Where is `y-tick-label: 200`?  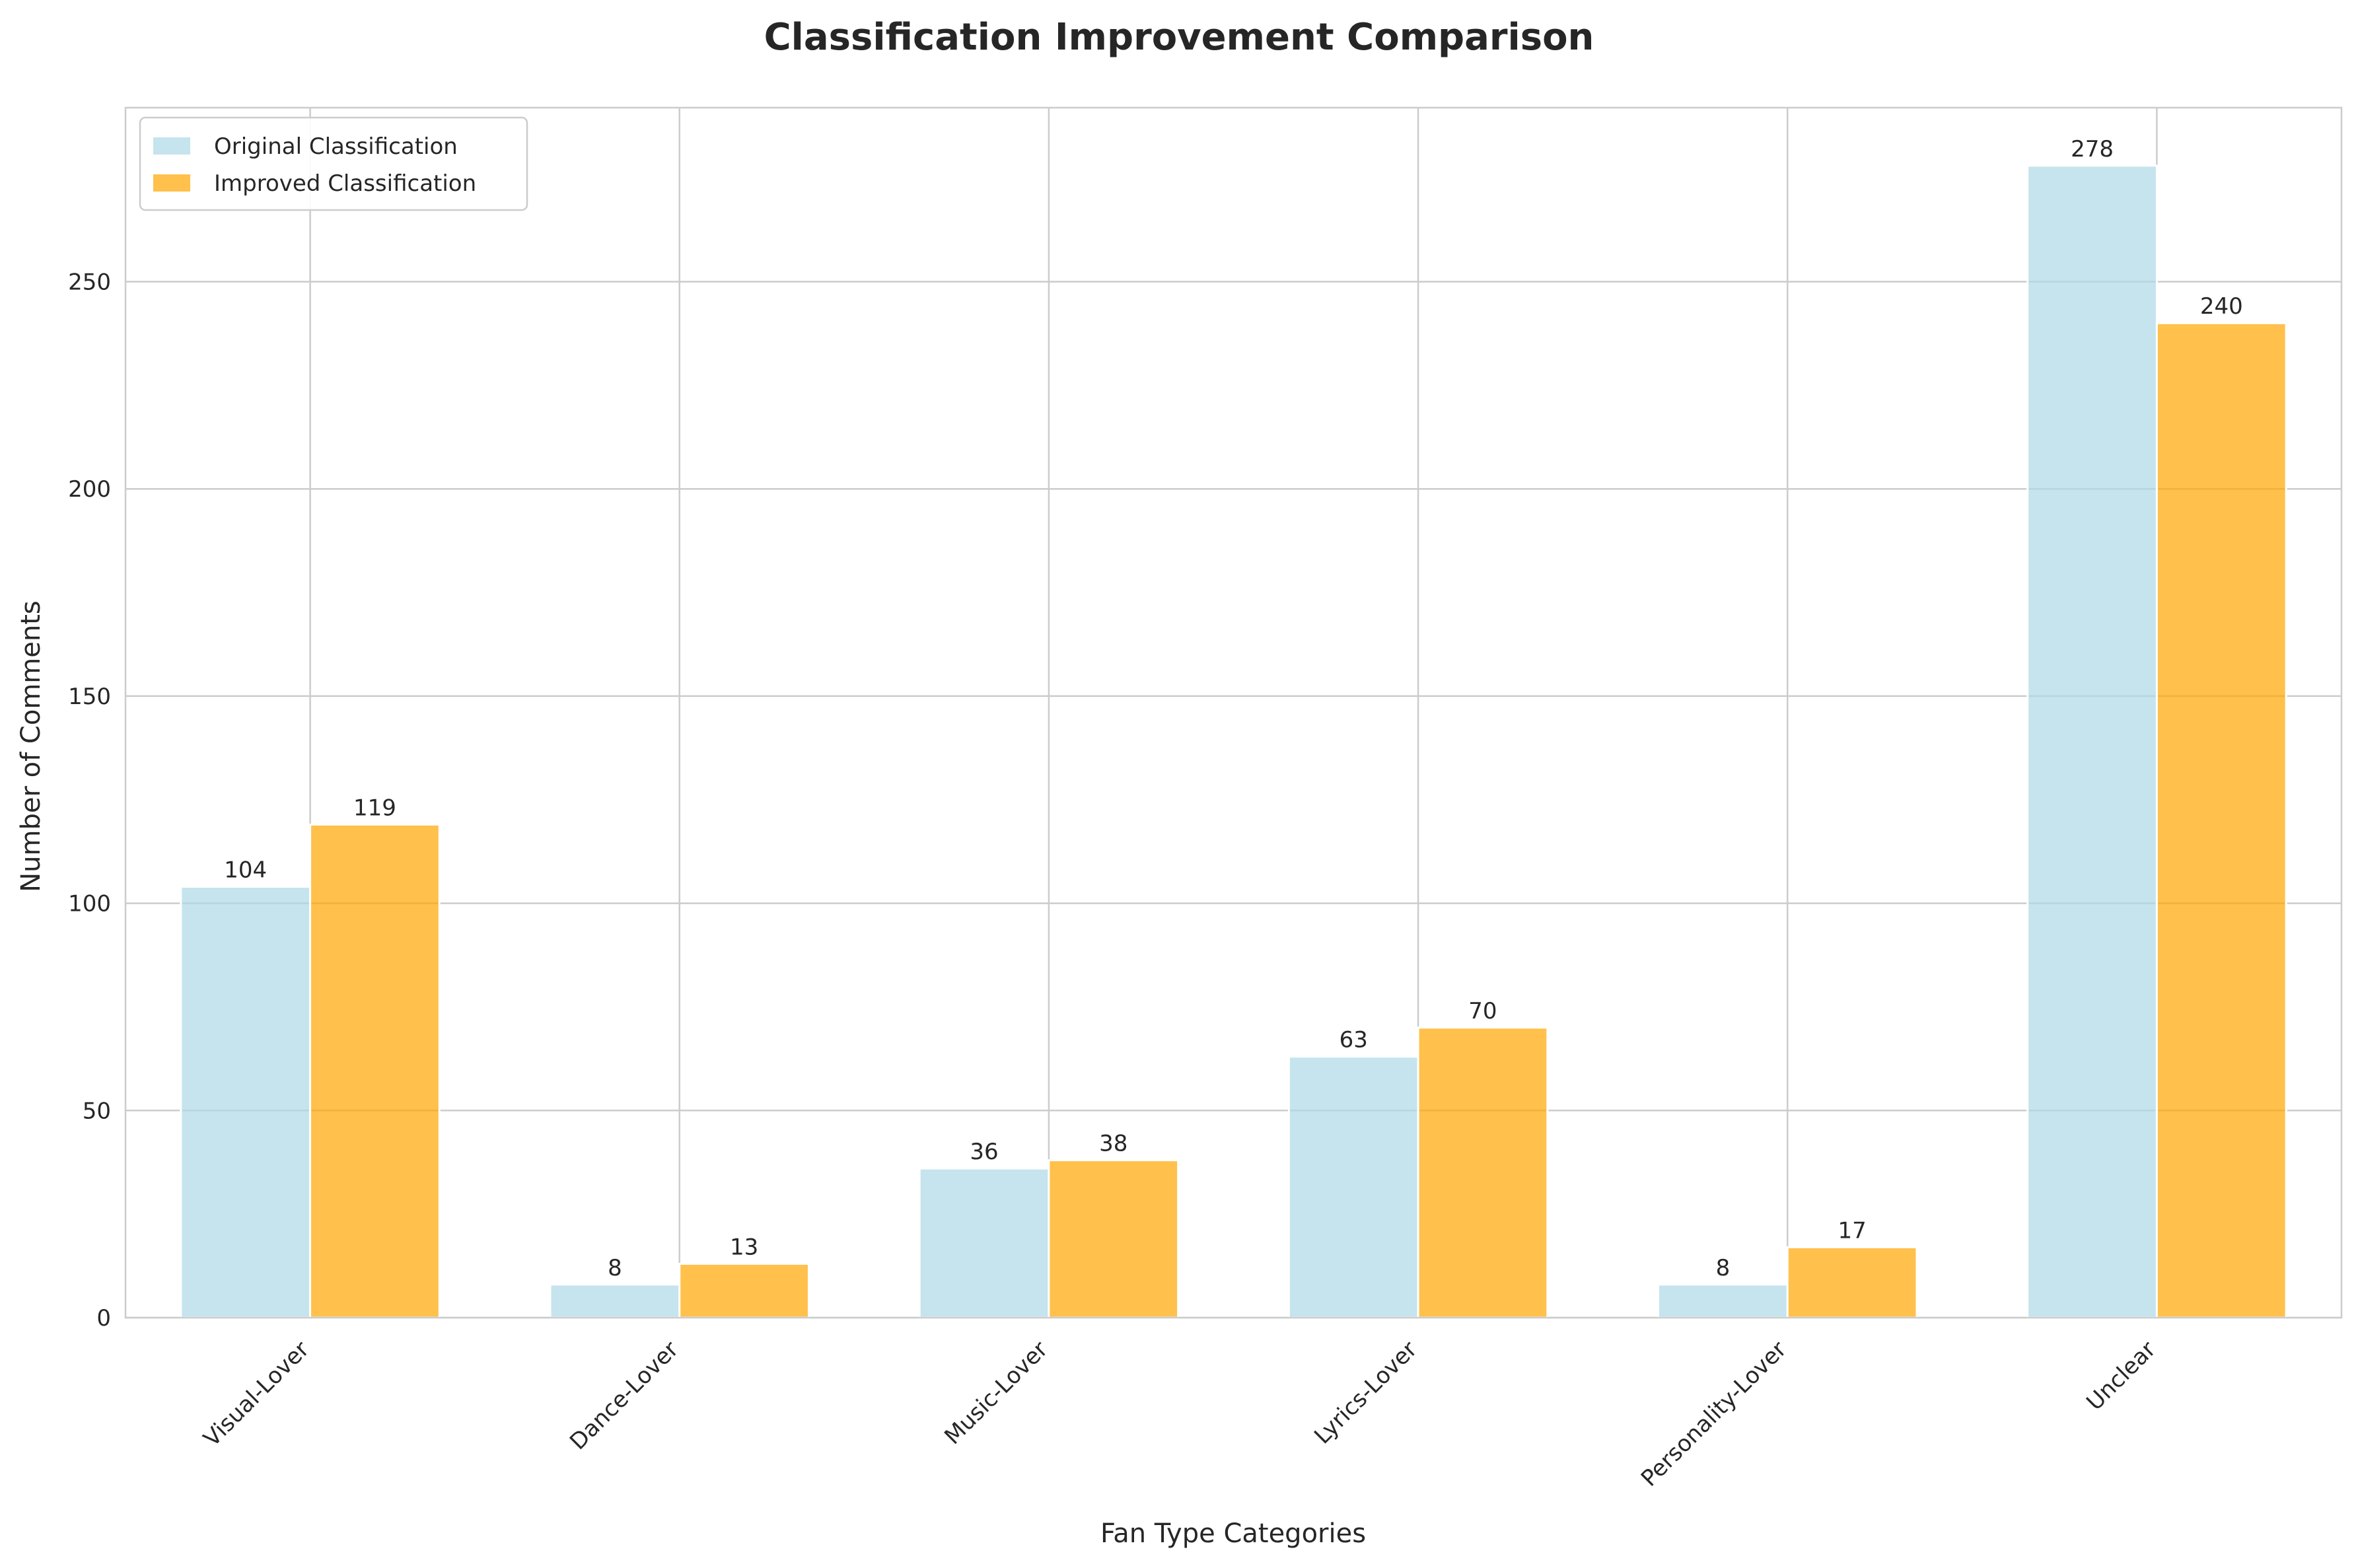 y-tick-label: 200 is located at coordinates (89, 489).